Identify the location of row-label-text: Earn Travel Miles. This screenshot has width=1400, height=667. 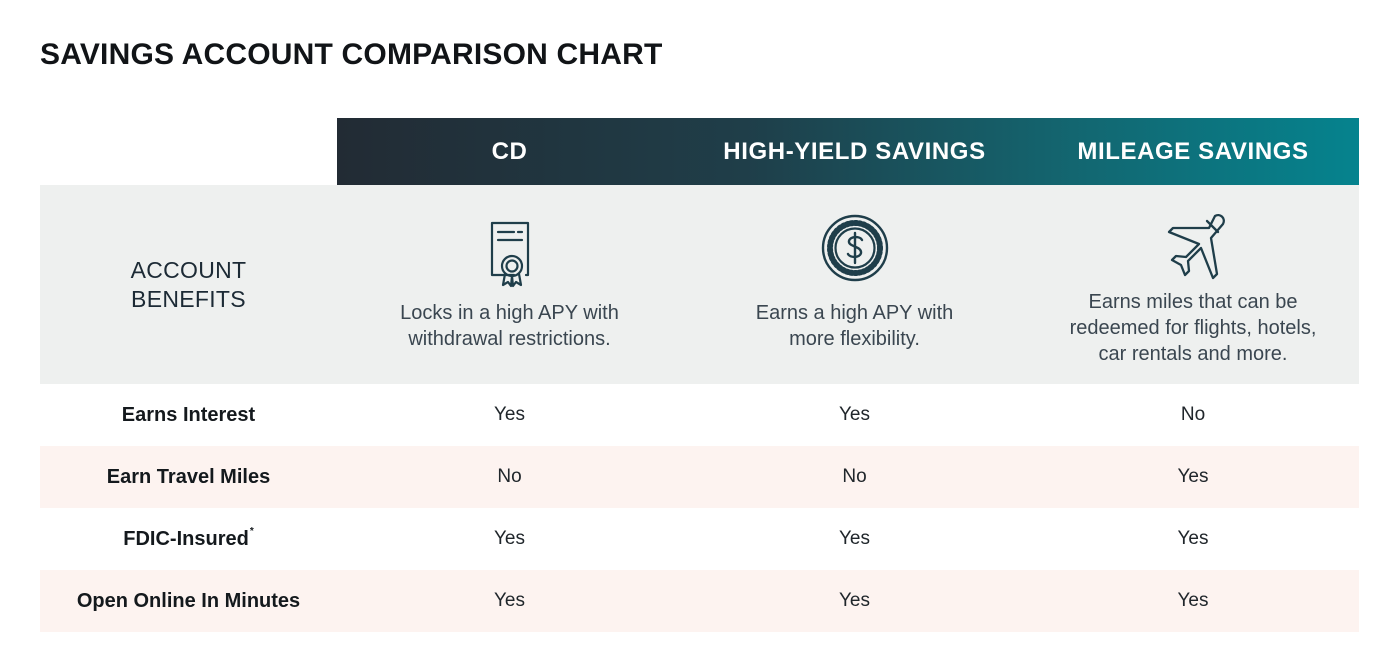
(188, 476).